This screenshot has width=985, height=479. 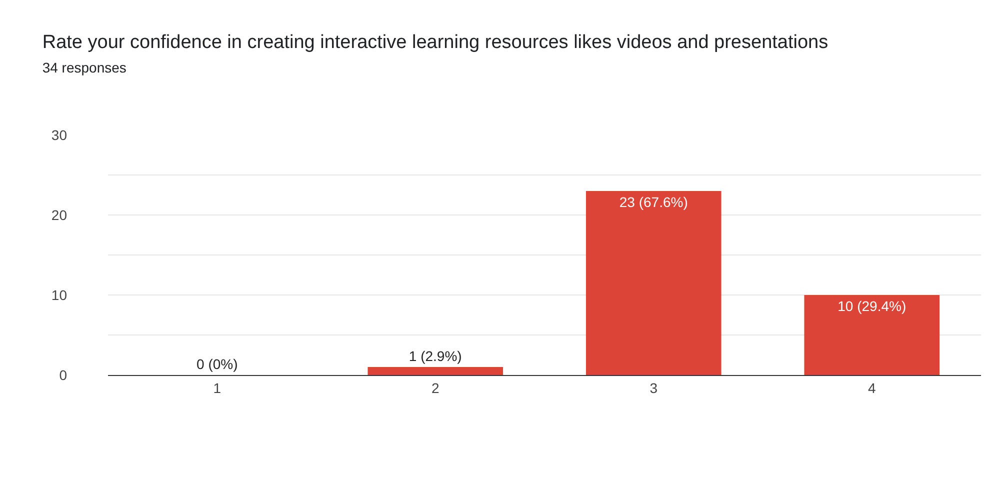 What do you see at coordinates (63, 374) in the screenshot?
I see `y-tick-label: 0` at bounding box center [63, 374].